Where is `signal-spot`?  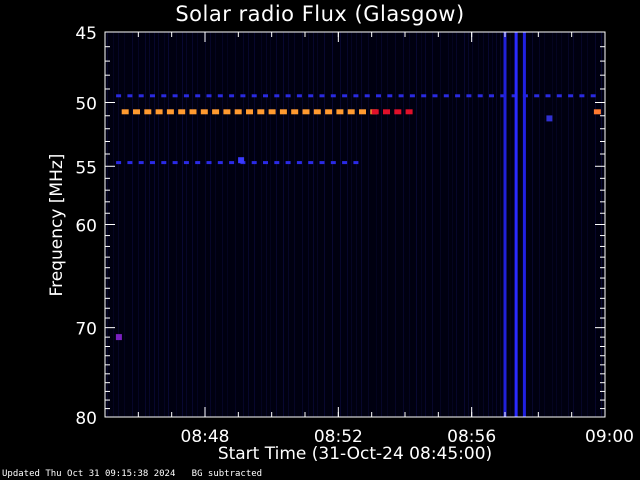
signal-spot is located at coordinates (118, 337).